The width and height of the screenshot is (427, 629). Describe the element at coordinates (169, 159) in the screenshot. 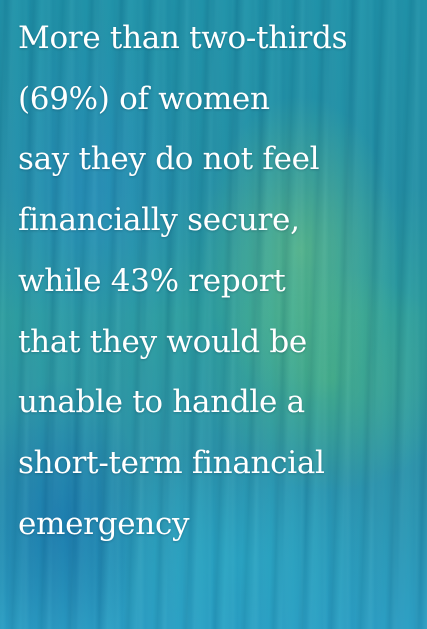

I see `quote-line: say they do not feel` at that location.